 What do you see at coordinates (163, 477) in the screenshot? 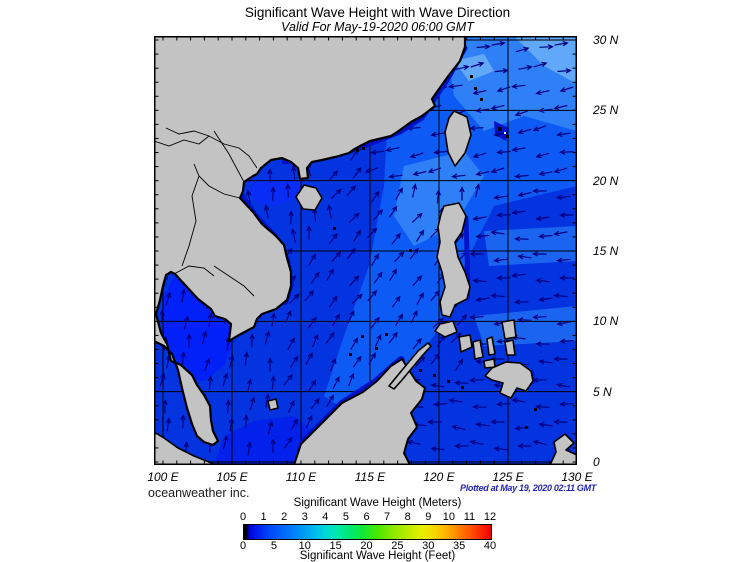
I see `lon-label: 100 E` at bounding box center [163, 477].